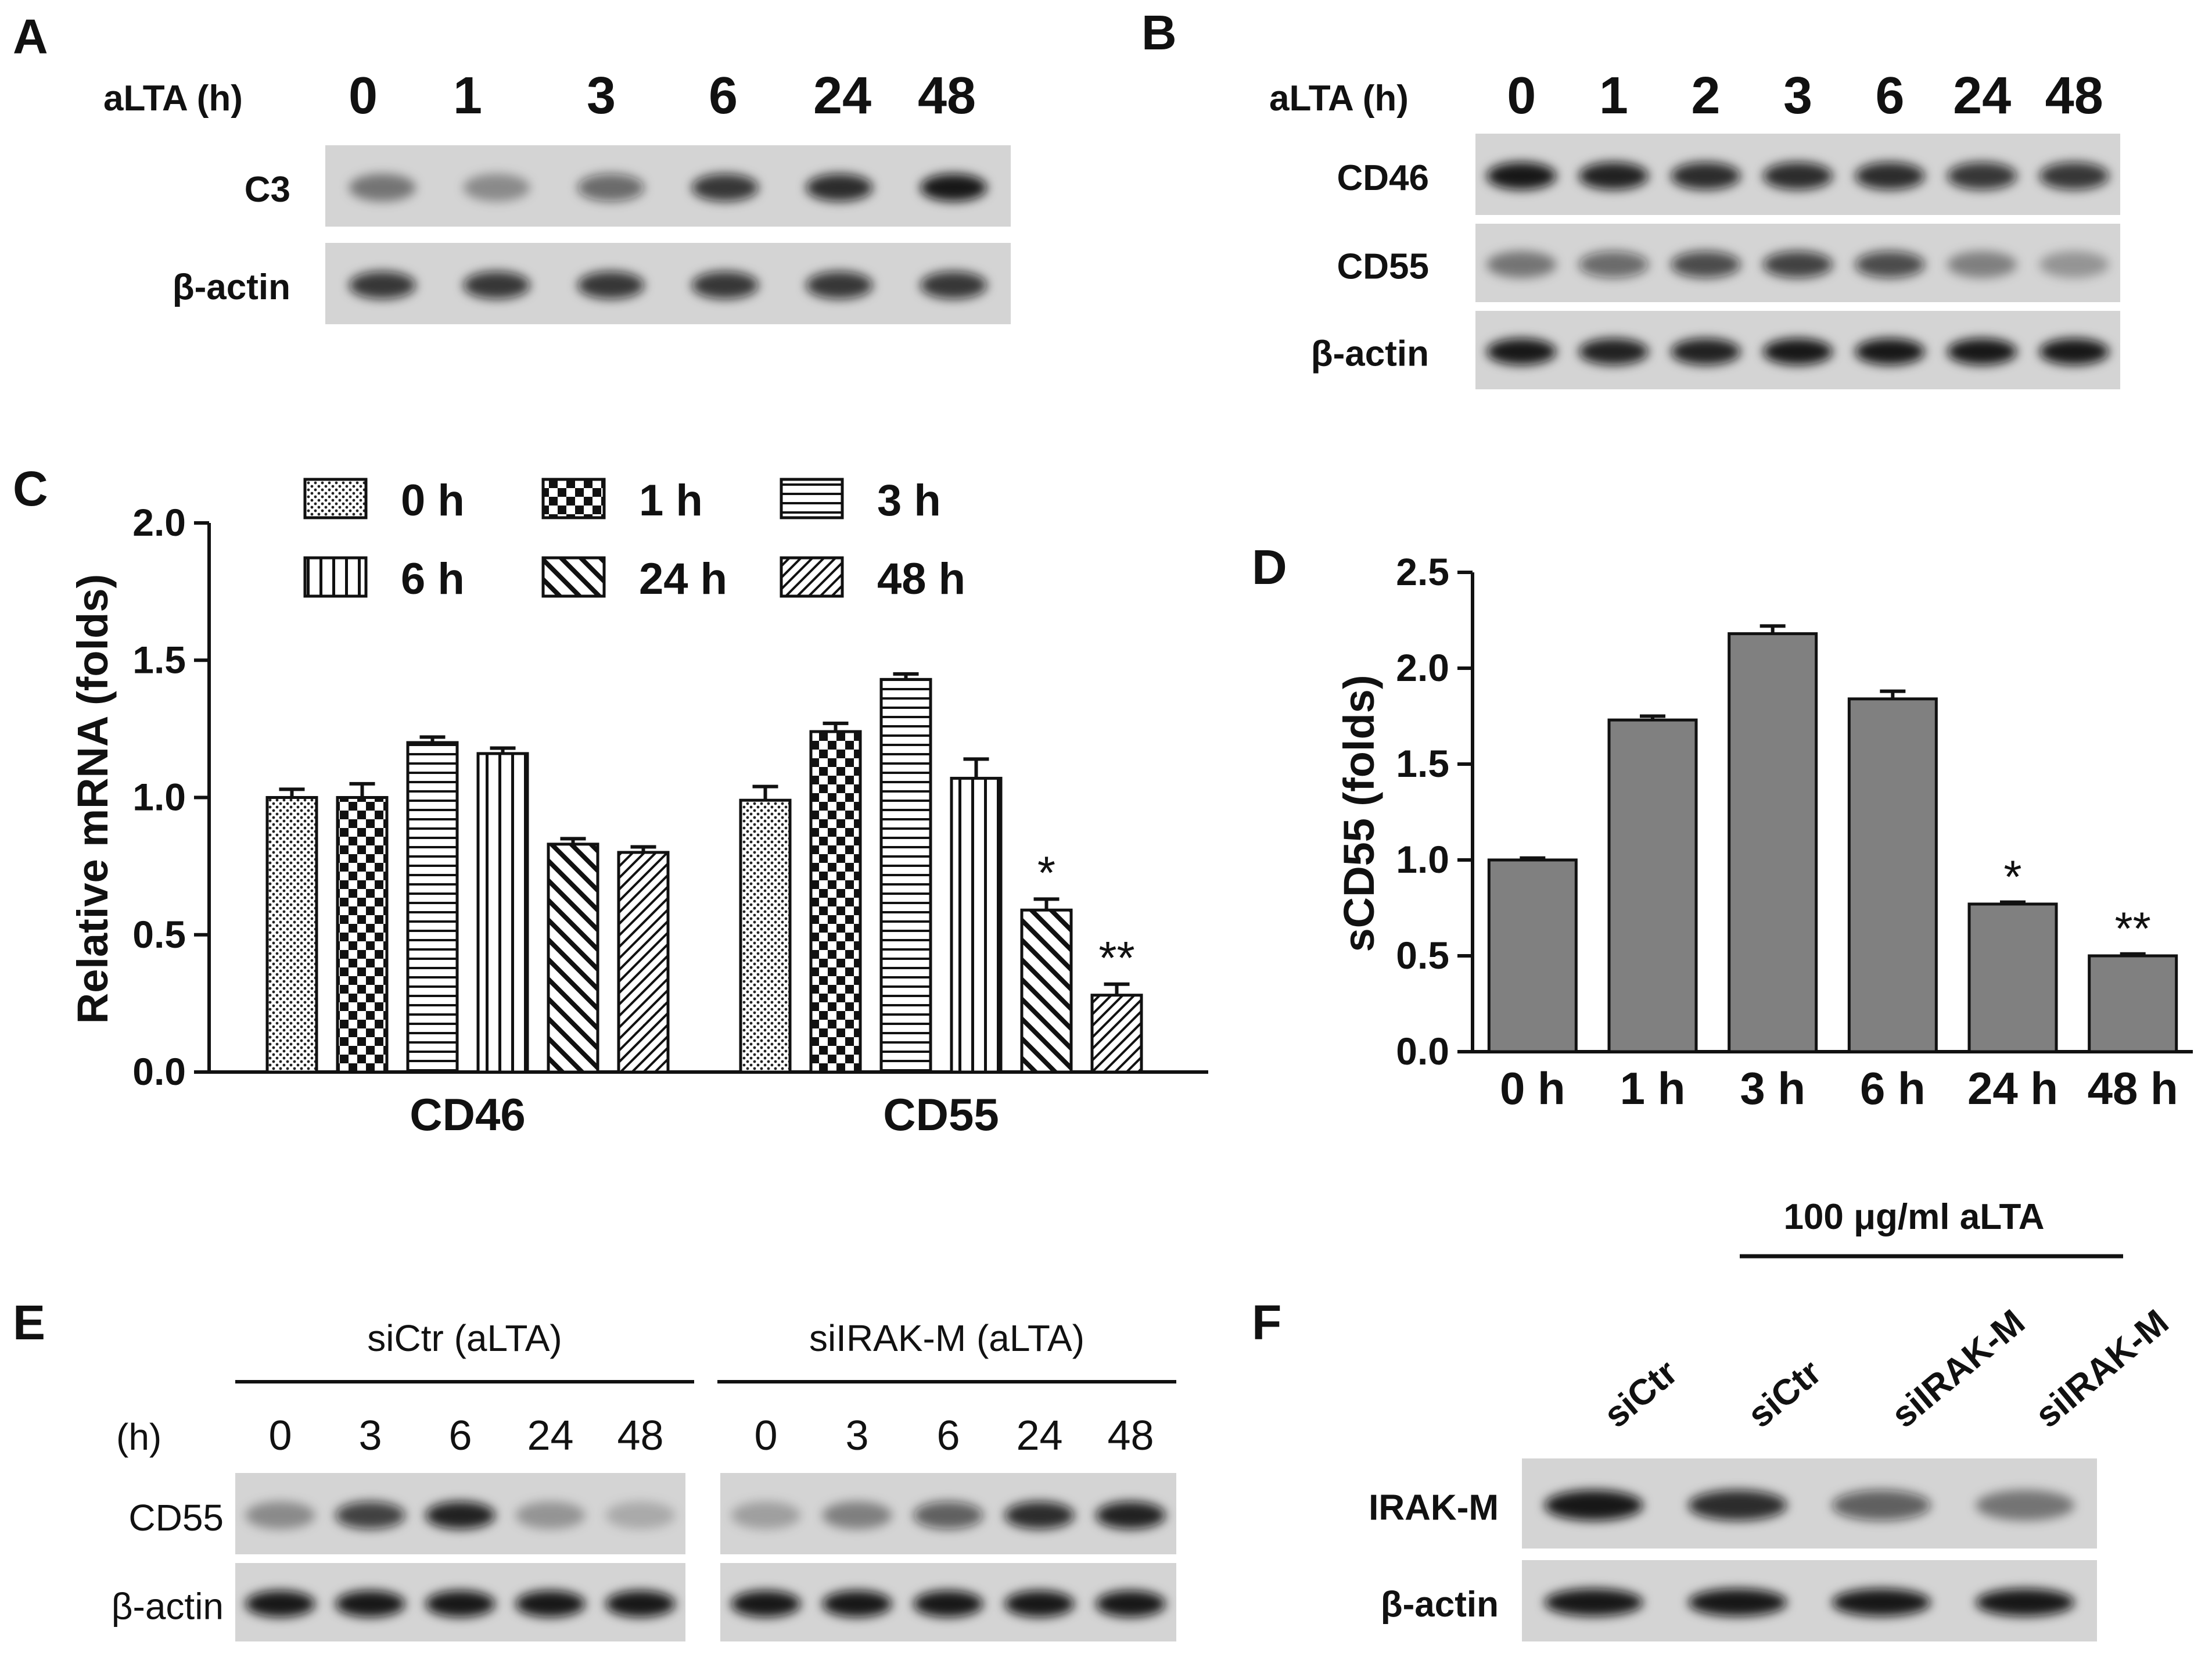  I want to click on panel-a-western-blot: aLTA (h) 0 1 3 6 24 48 C3 β-actin, so click(557, 196).